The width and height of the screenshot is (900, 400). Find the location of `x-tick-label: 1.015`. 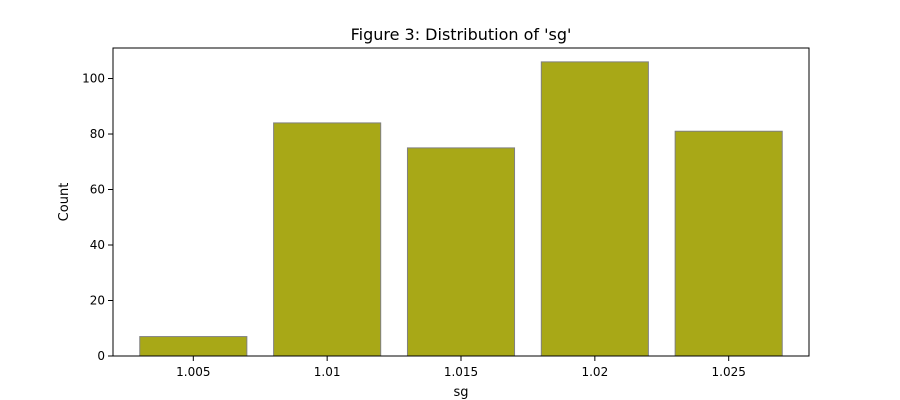

x-tick-label: 1.015 is located at coordinates (461, 372).